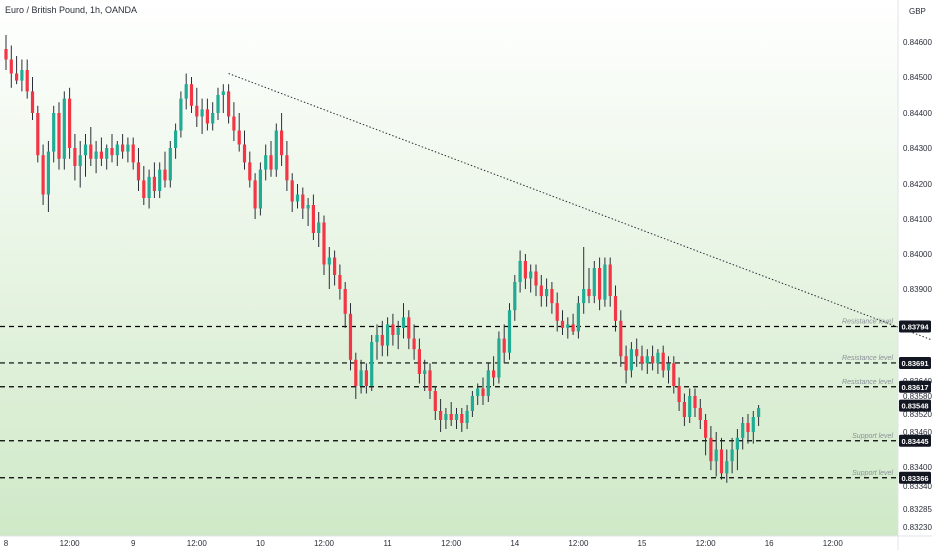 The height and width of the screenshot is (555, 932). I want to click on time-axis-background, so click(449, 543).